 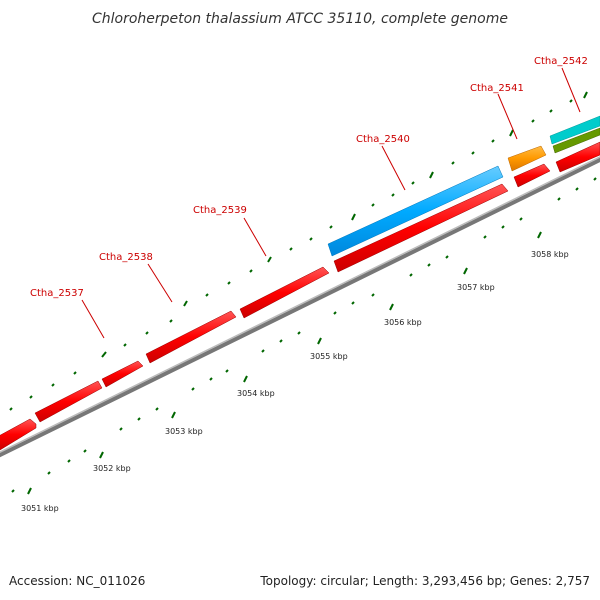 What do you see at coordinates (77, 581) in the screenshot?
I see `accession-text: Accession: NC_011026` at bounding box center [77, 581].